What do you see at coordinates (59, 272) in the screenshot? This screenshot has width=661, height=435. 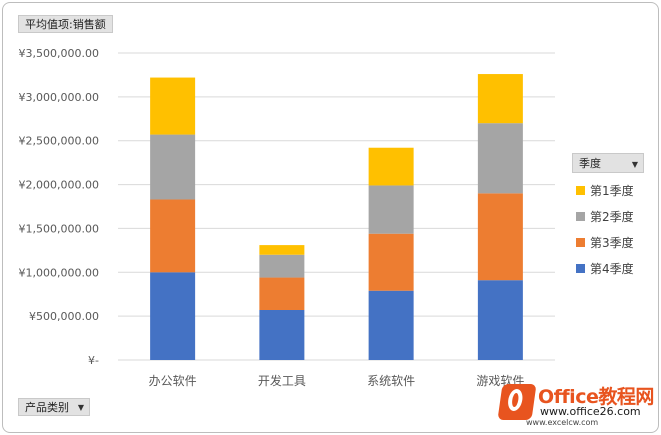 I see `y-tick-label: ¥1,000,000.00` at bounding box center [59, 272].